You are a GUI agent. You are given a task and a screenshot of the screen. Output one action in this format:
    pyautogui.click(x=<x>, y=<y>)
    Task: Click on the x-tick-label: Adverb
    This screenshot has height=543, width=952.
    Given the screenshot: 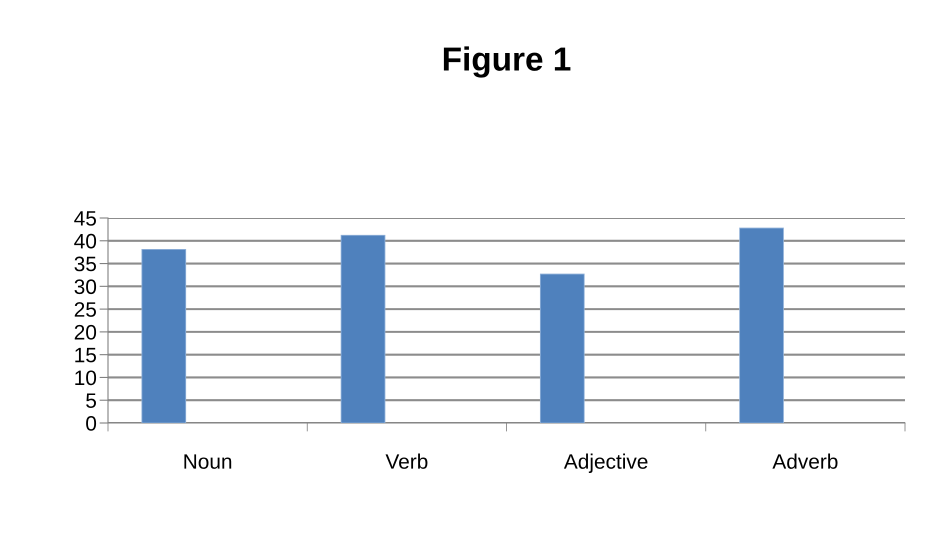 What is the action you would take?
    pyautogui.click(x=805, y=461)
    